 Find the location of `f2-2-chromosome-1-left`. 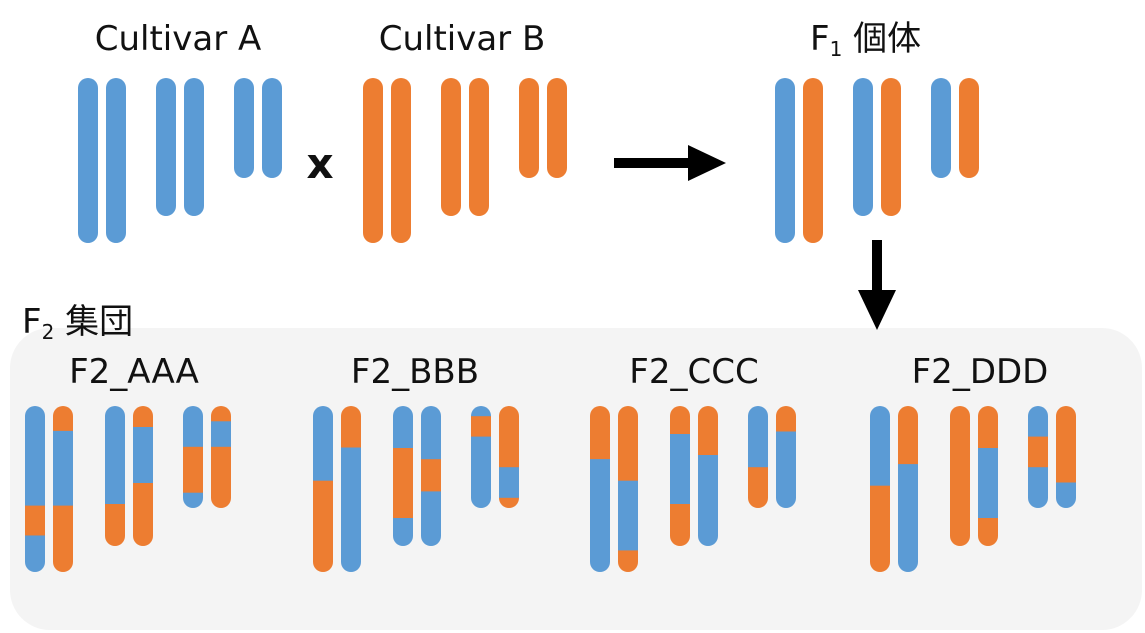

f2-2-chromosome-1-left is located at coordinates (323, 489).